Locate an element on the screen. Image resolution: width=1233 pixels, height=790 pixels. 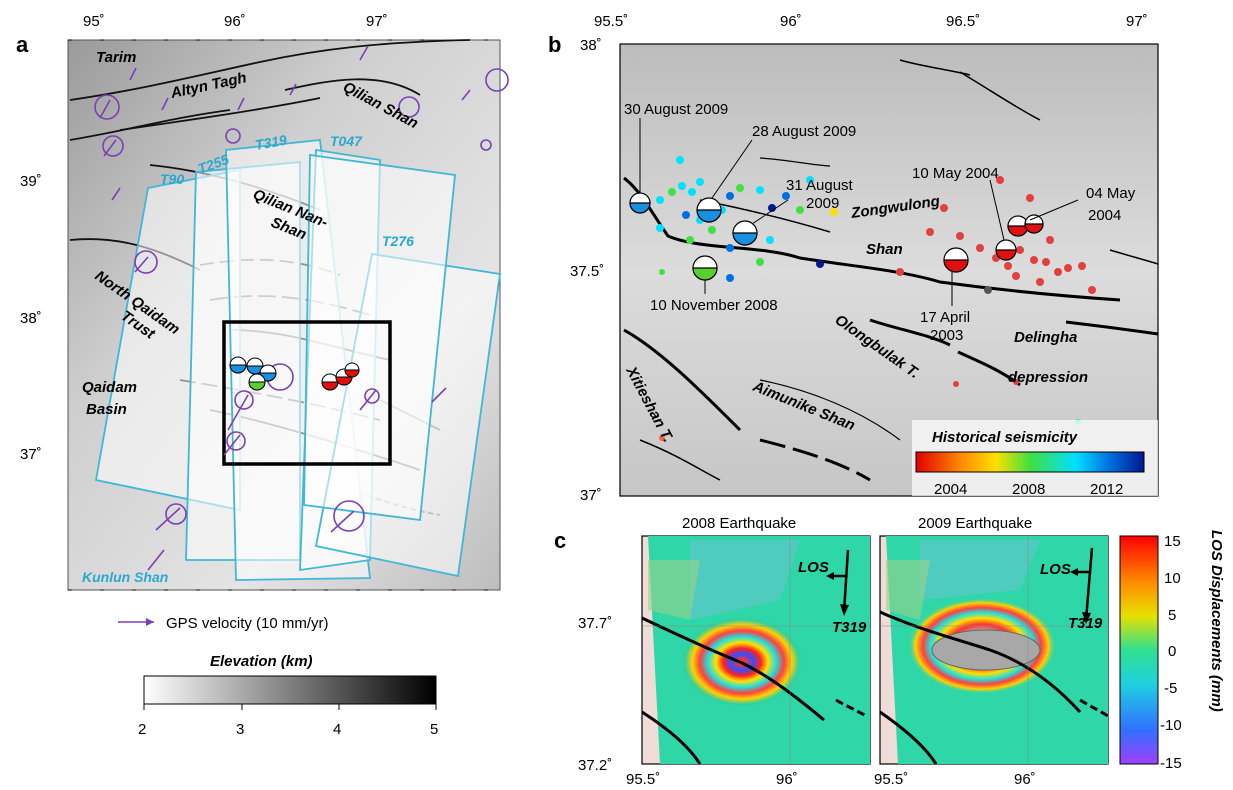
elev-tick-2: 2 is located at coordinates (142, 729).